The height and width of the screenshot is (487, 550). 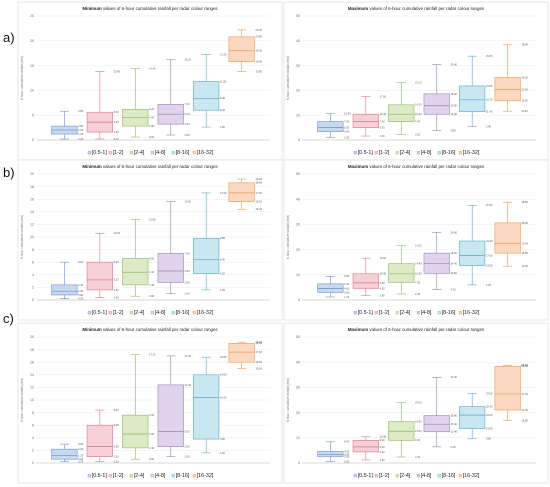 I want to click on box-4: 15.60 7.40 4.60 2.80 1.00, so click(x=174, y=248).